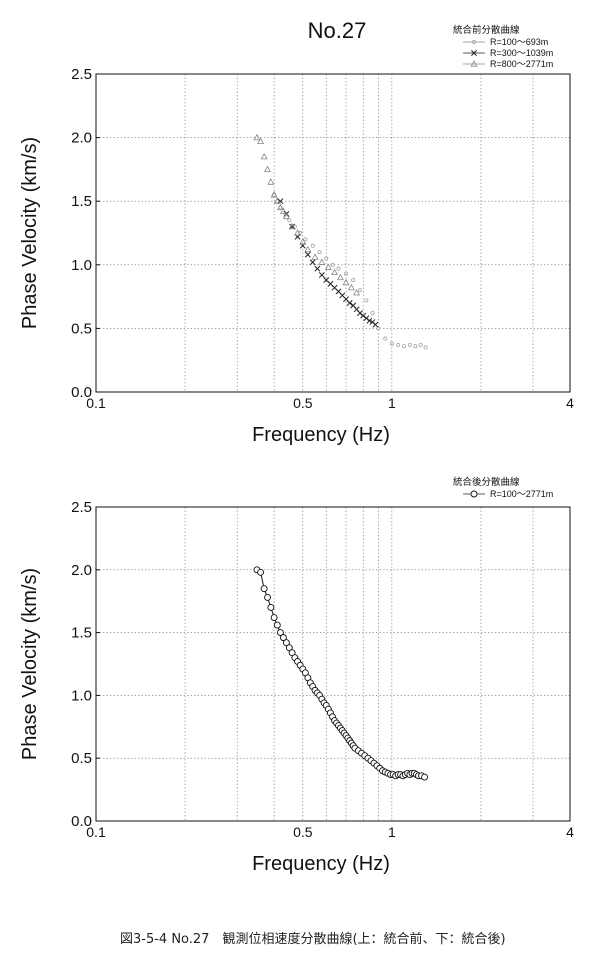 The image size is (610, 963). Describe the element at coordinates (337, 30) in the screenshot. I see `chart-title: No.27` at that location.